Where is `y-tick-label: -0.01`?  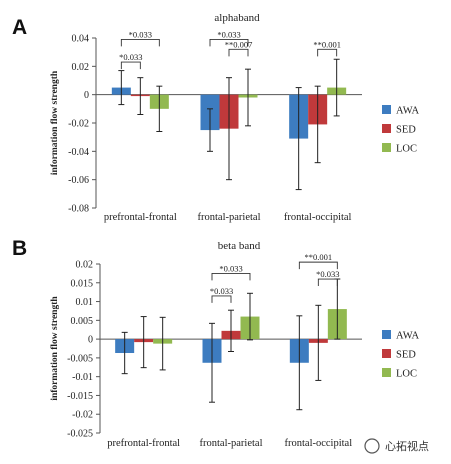
y-tick-label: -0.01 is located at coordinates (82, 377).